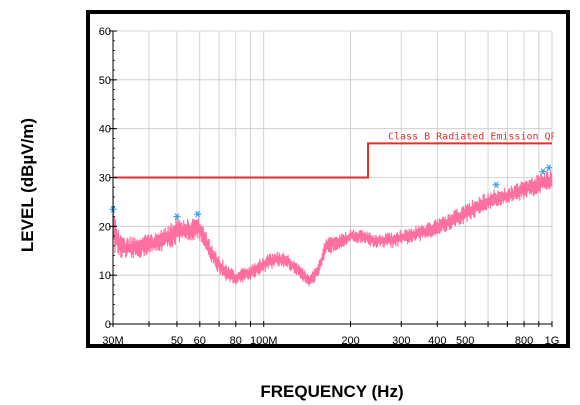  What do you see at coordinates (401, 341) in the screenshot?
I see `x-tick-label: 300` at bounding box center [401, 341].